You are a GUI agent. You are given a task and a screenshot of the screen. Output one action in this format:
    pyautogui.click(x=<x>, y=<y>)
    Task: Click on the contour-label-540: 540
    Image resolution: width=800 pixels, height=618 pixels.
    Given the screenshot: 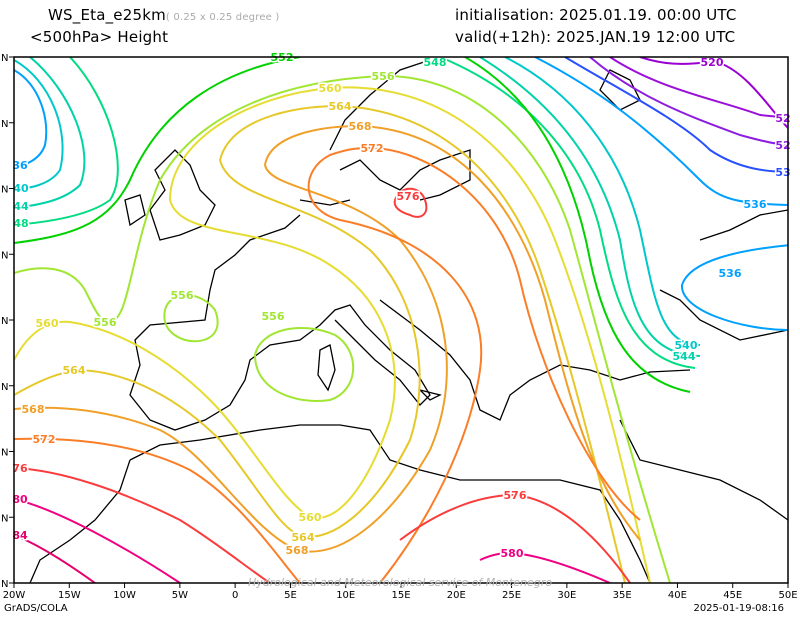 What is the action you would take?
    pyautogui.click(x=686, y=345)
    